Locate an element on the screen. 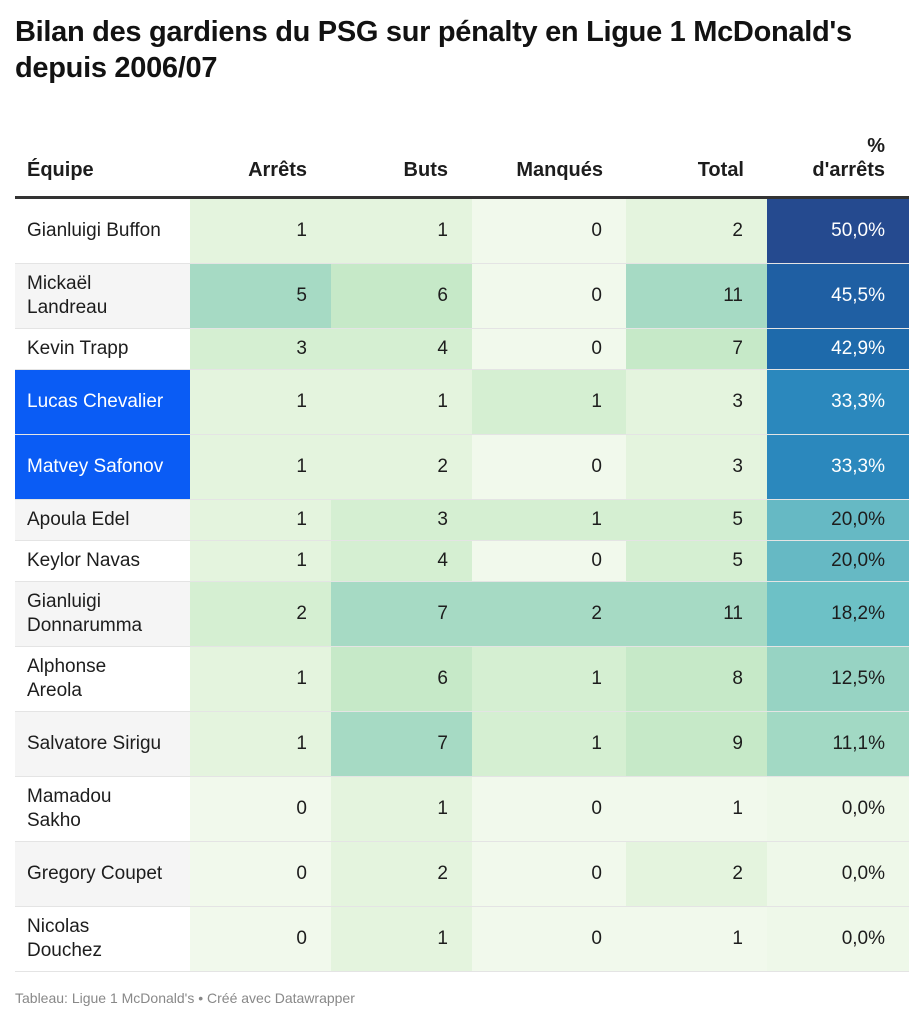 Image resolution: width=924 pixels, height=1024 pixels. column-header-buts: Buts is located at coordinates (425, 170).